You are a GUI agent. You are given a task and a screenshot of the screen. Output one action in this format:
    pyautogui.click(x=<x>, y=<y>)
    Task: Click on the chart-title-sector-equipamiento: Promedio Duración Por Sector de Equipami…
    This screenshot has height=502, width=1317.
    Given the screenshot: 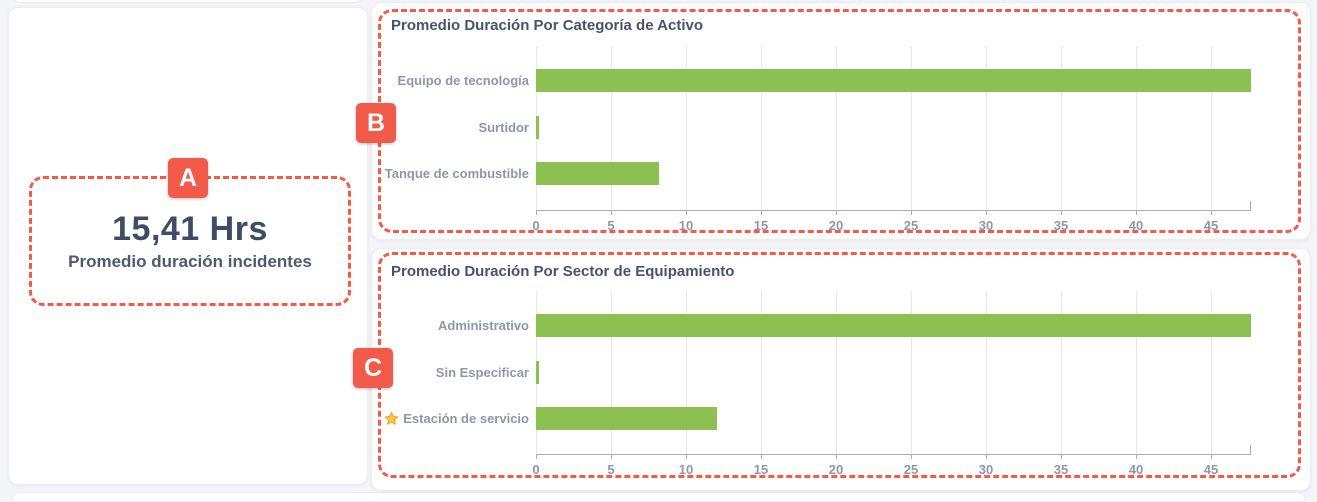 What is the action you would take?
    pyautogui.click(x=563, y=271)
    